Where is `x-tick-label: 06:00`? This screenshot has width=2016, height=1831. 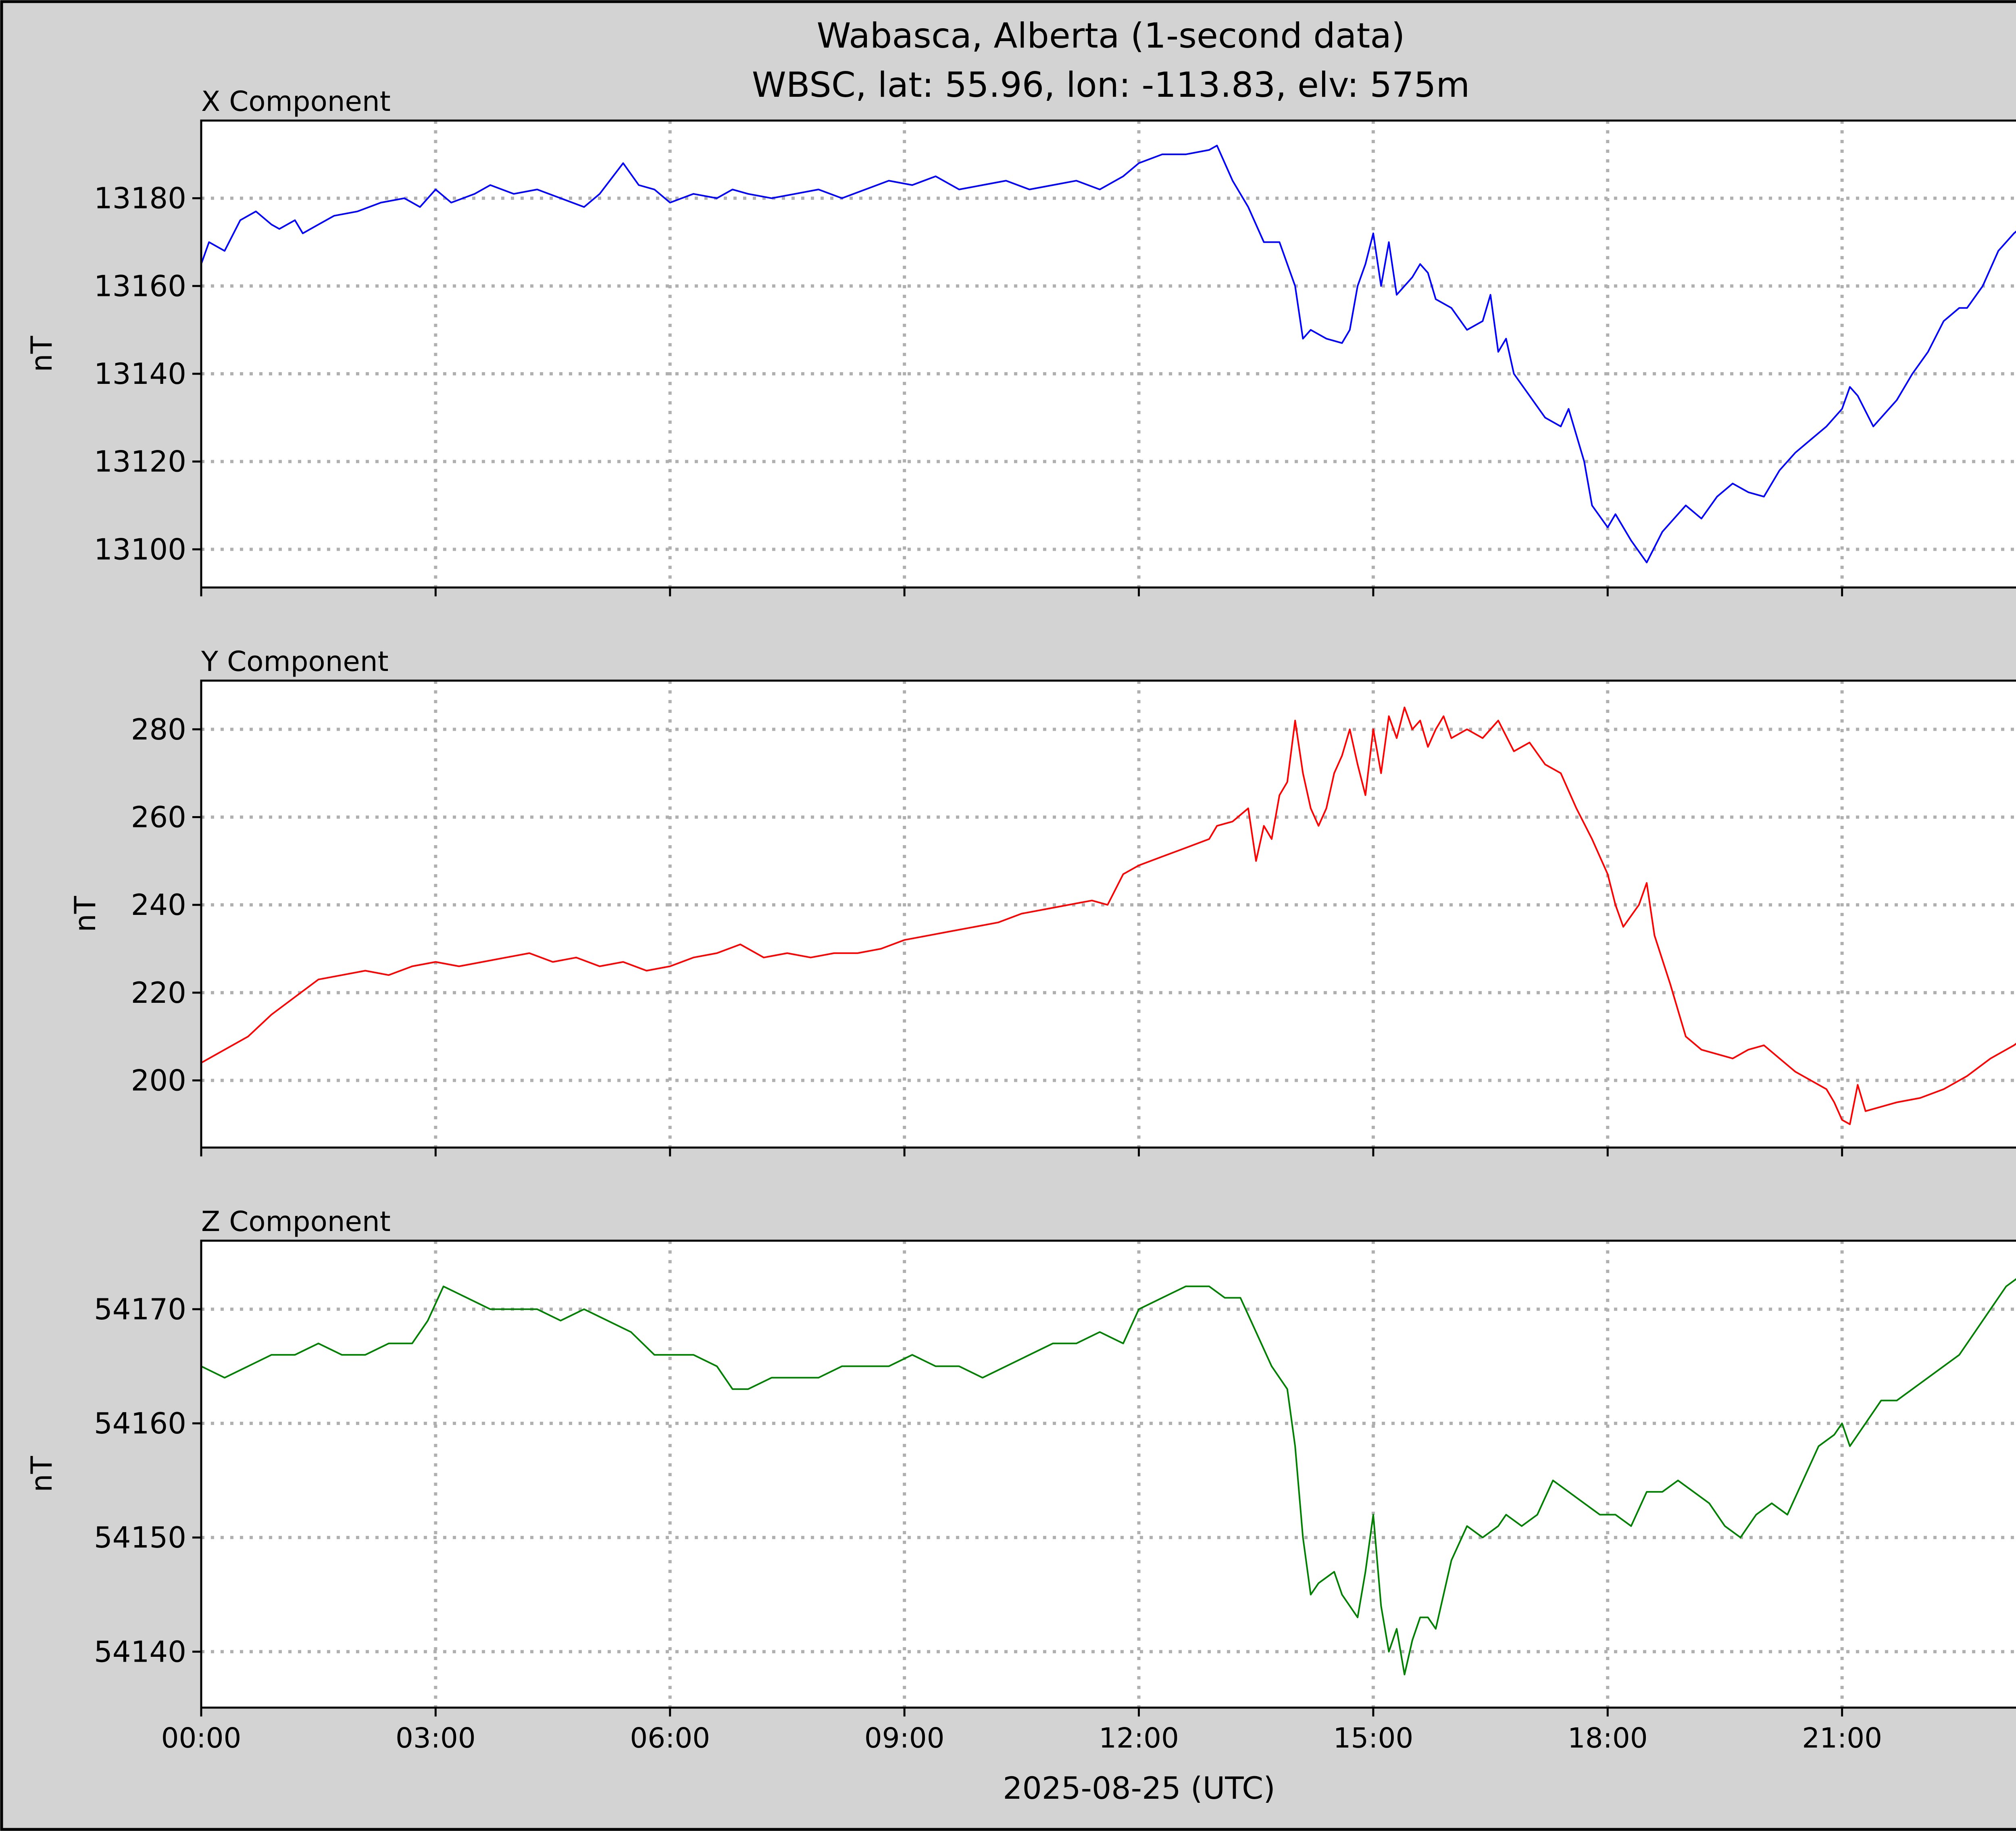 x-tick-label: 06:00 is located at coordinates (670, 1738).